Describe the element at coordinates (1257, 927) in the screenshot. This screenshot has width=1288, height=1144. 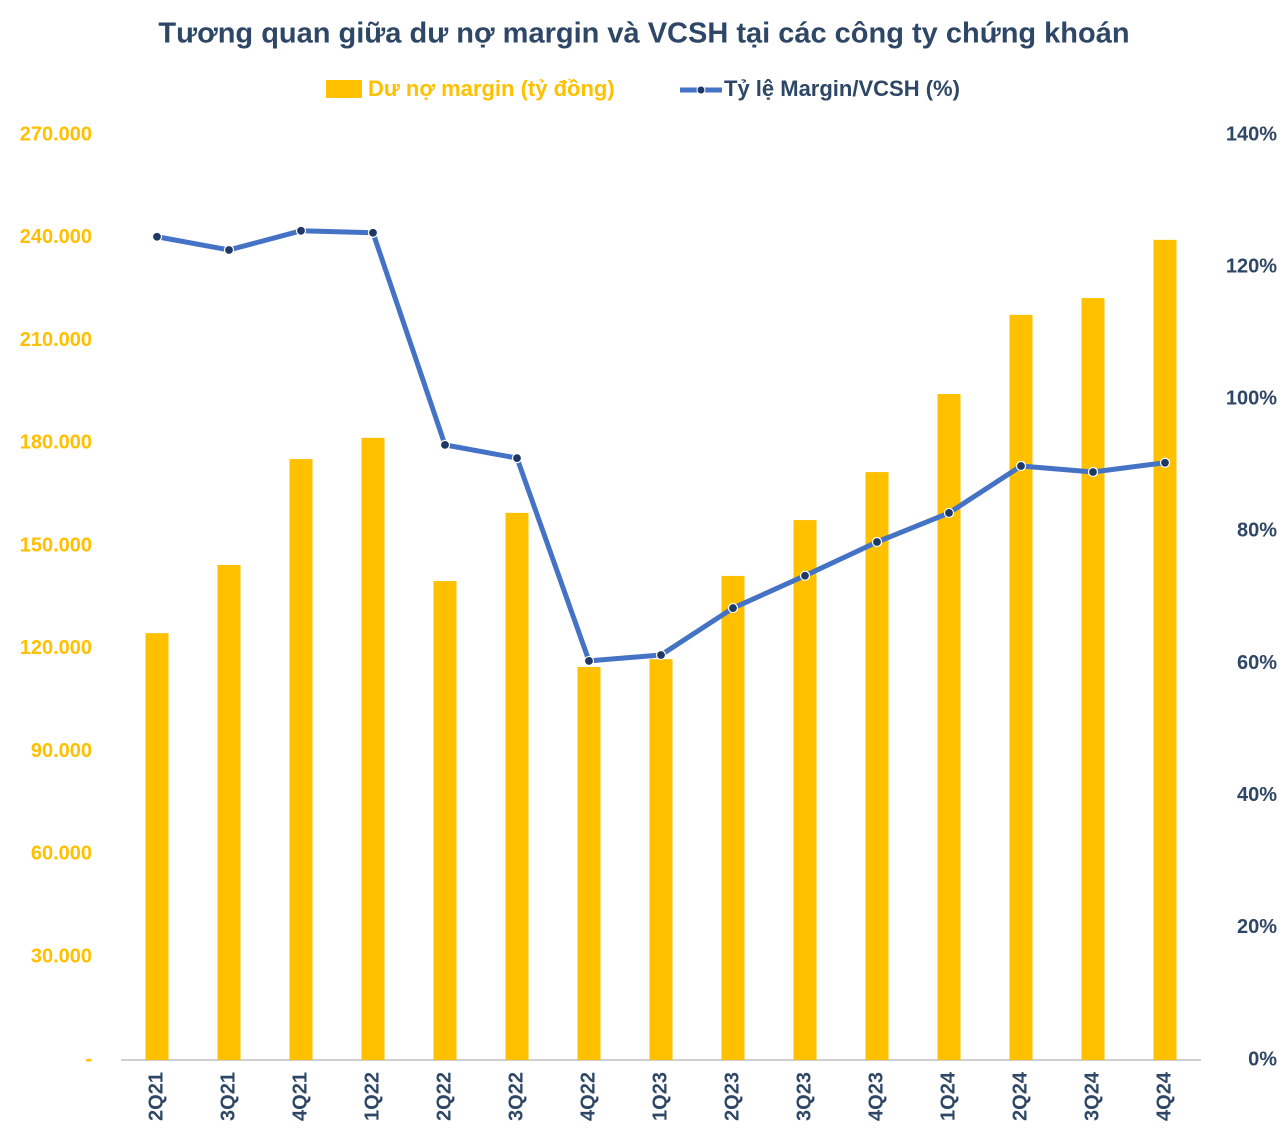
I see `y2-tick-label: 20%` at that location.